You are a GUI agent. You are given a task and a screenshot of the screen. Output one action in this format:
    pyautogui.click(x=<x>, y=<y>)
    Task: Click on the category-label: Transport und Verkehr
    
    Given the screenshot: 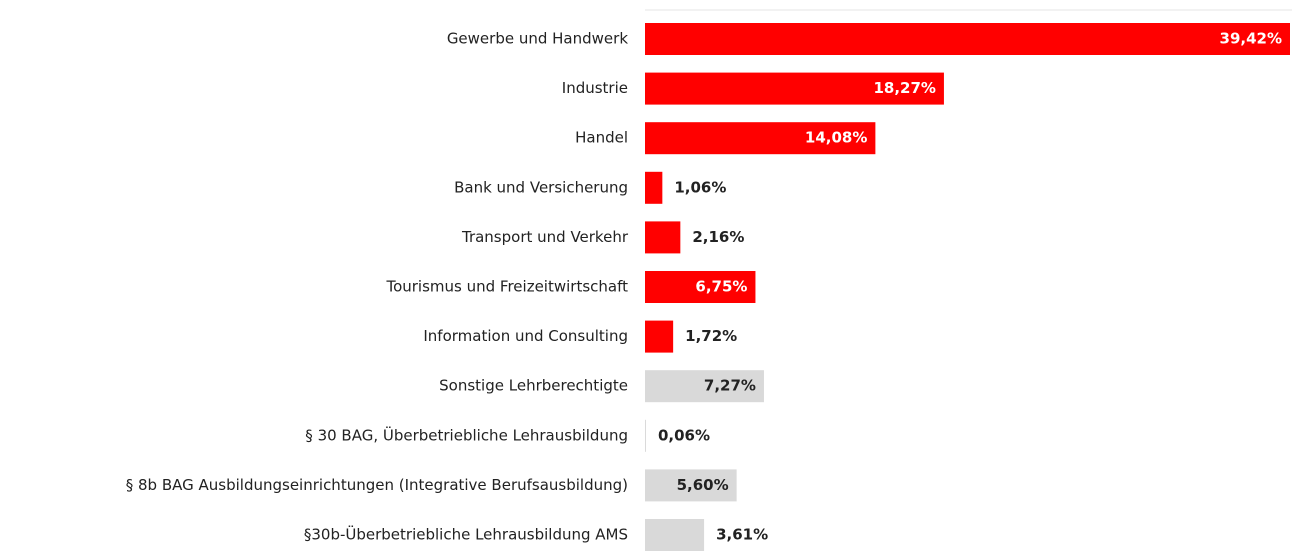 What is the action you would take?
    pyautogui.click(x=545, y=237)
    